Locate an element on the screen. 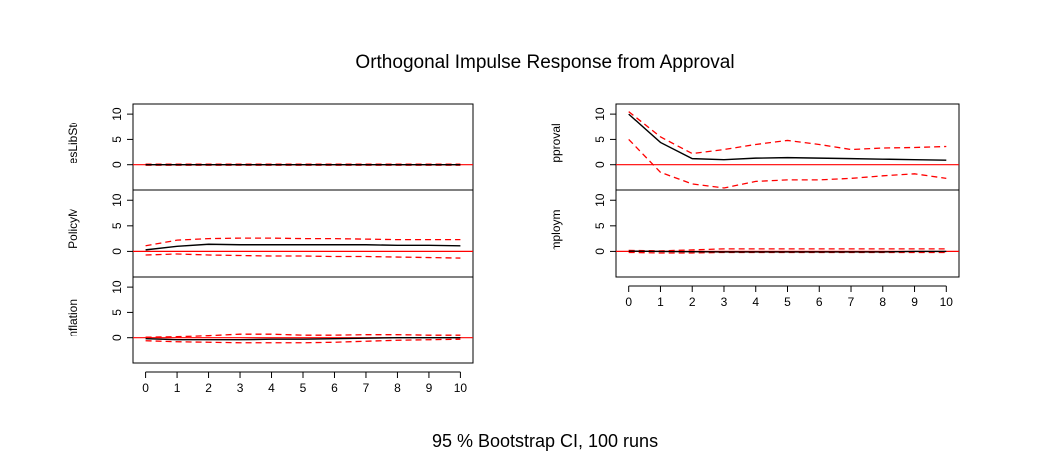 The image size is (1049, 469). panel-label-PresLibStd: PresLibStd is located at coordinates (73, 147).